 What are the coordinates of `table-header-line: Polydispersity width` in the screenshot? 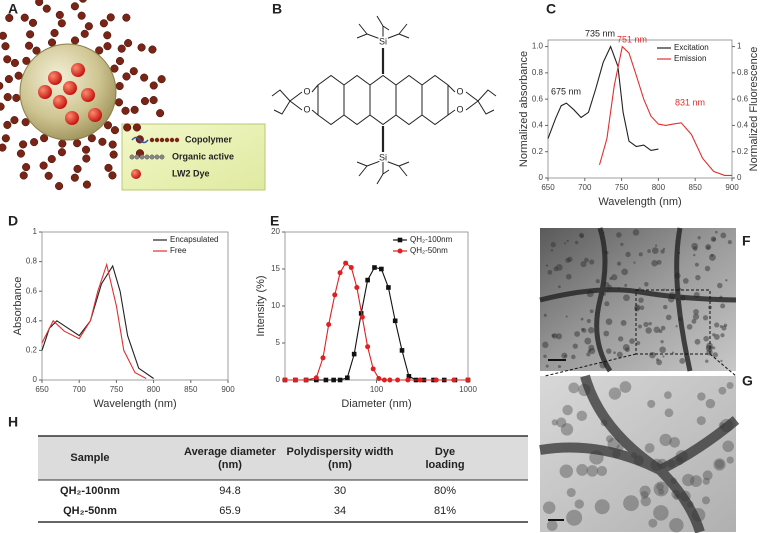 It's located at (340, 452).